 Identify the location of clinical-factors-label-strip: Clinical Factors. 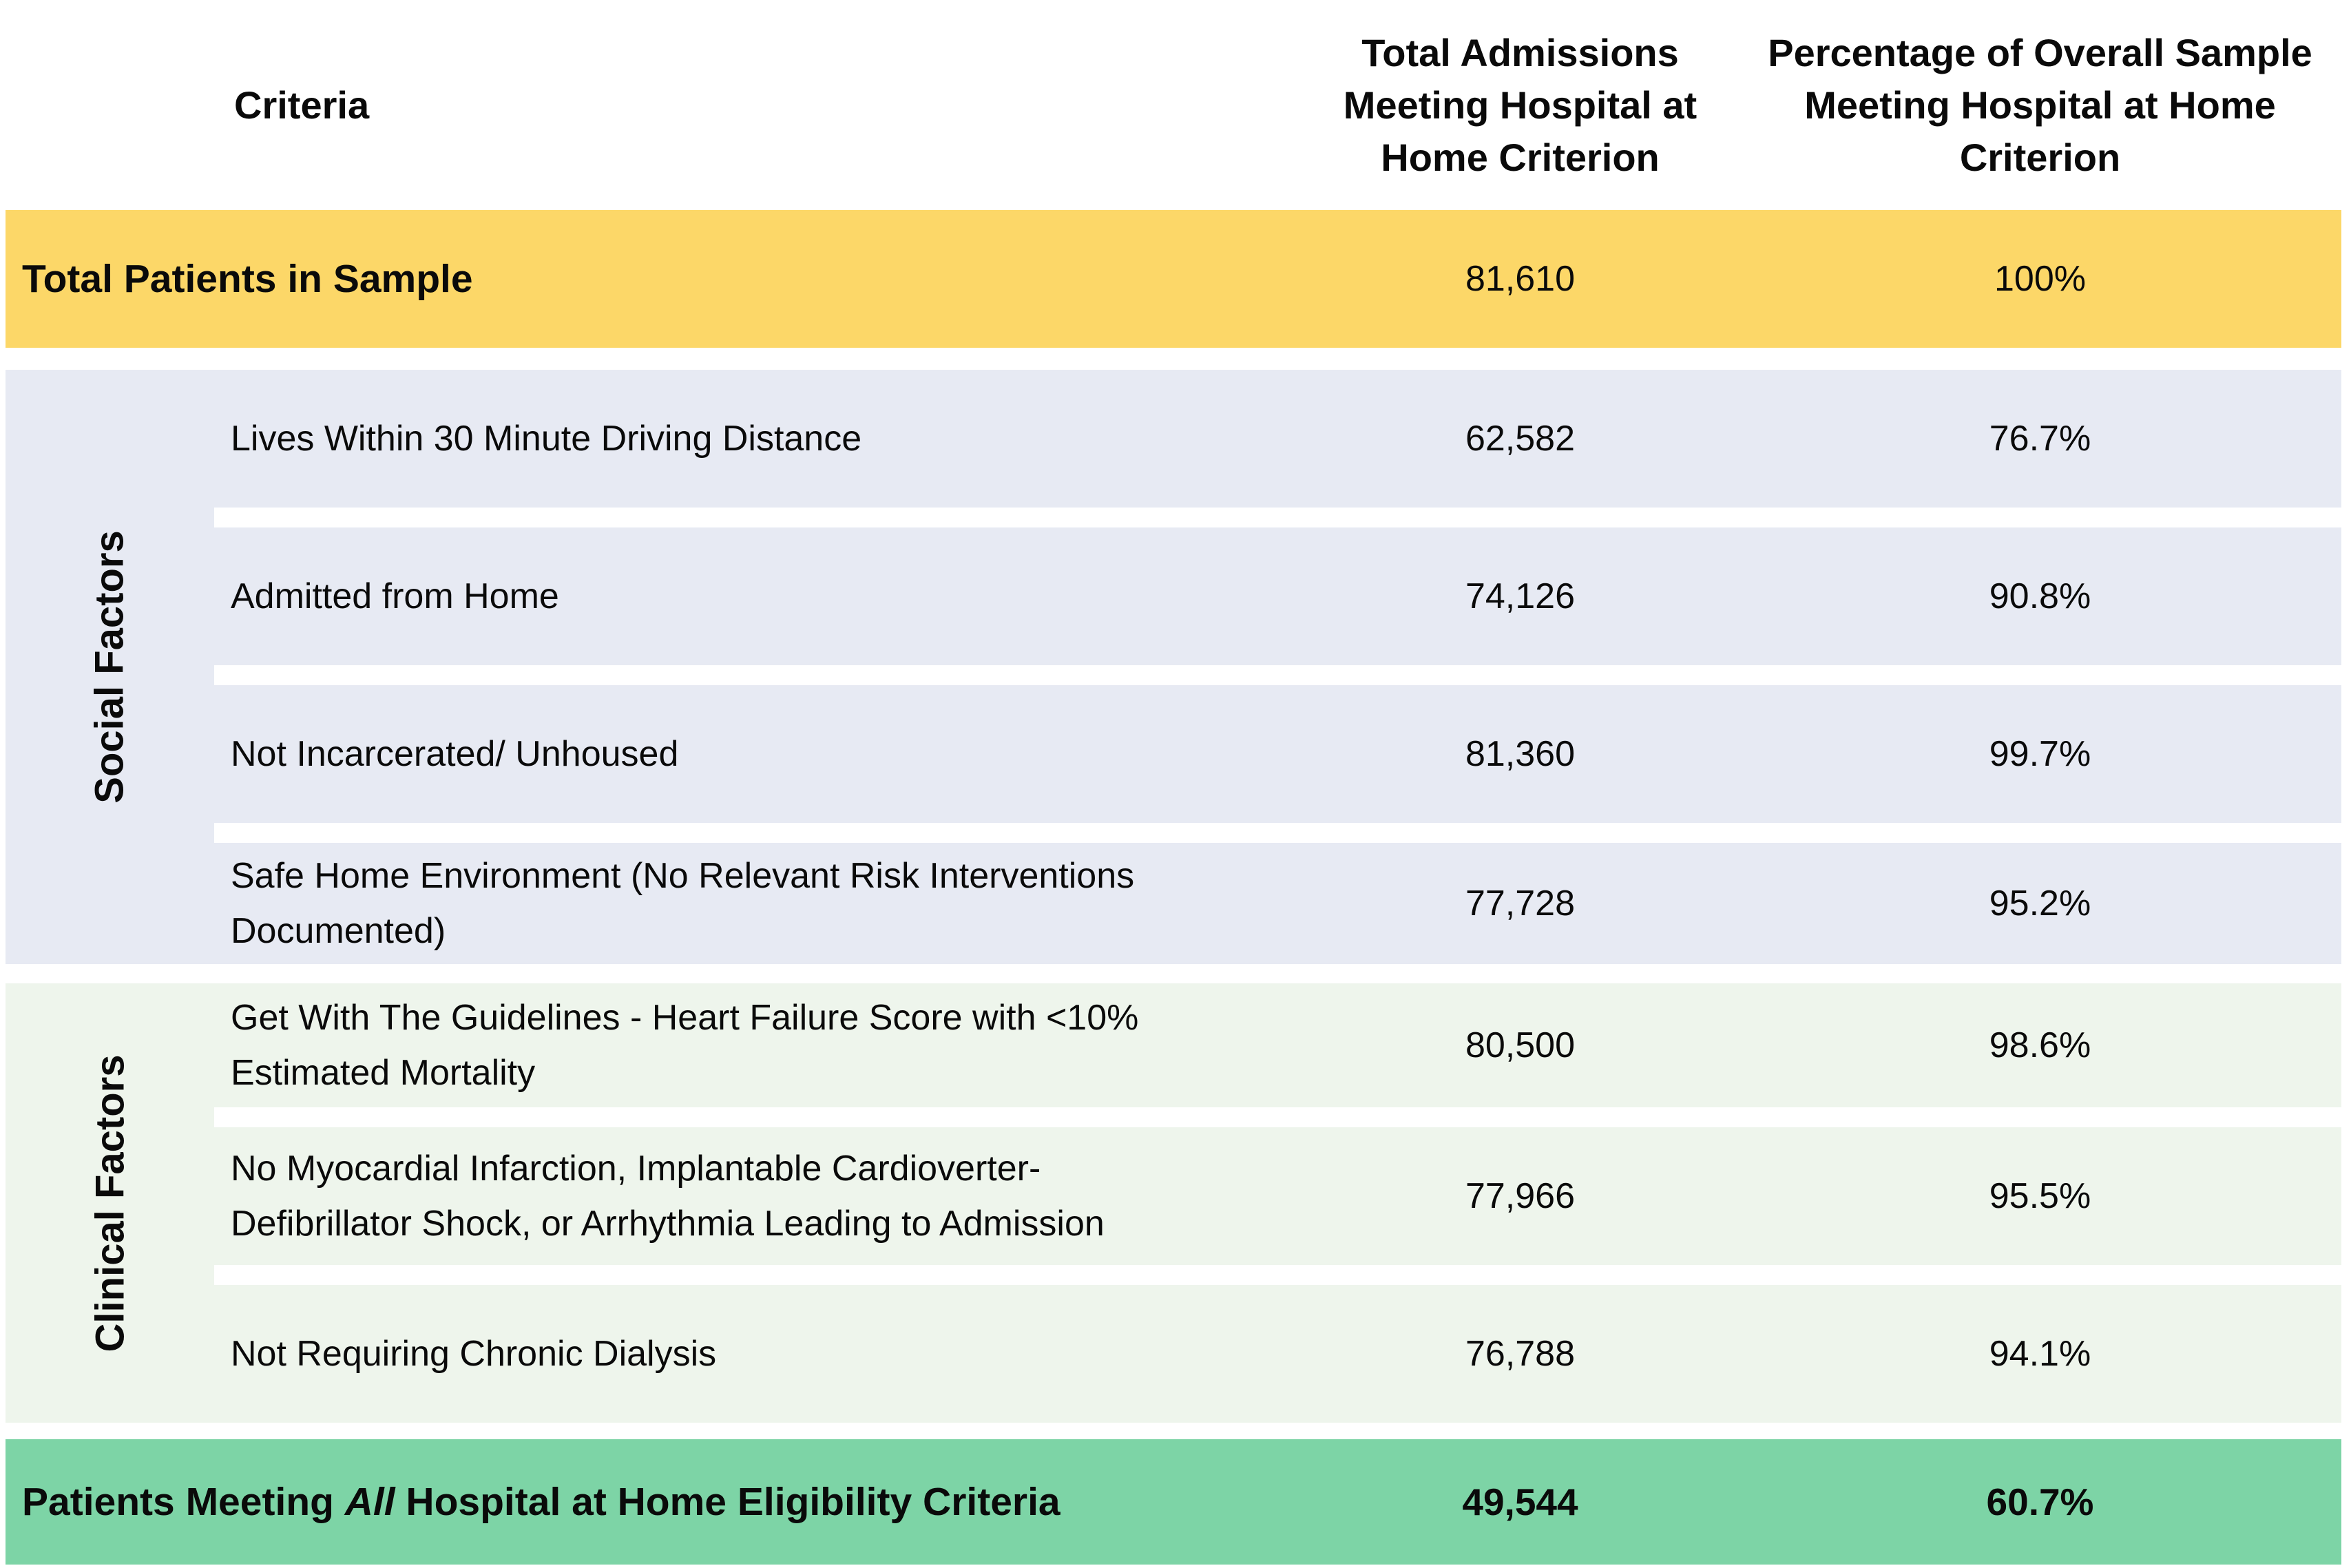
(110, 1203).